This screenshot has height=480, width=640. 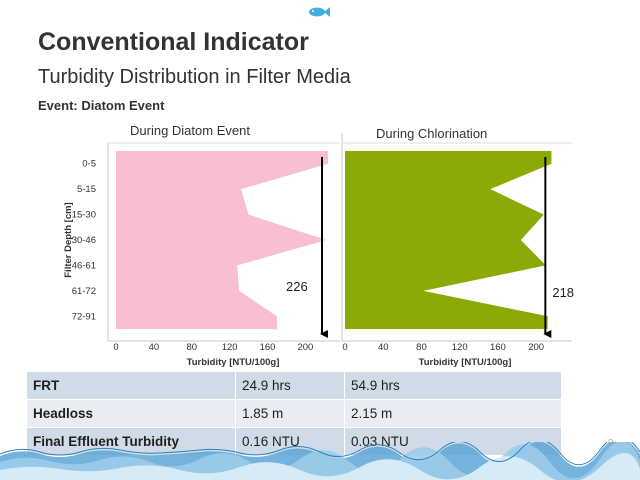 I want to click on slide-title: Conventional Indicator, so click(x=173, y=42).